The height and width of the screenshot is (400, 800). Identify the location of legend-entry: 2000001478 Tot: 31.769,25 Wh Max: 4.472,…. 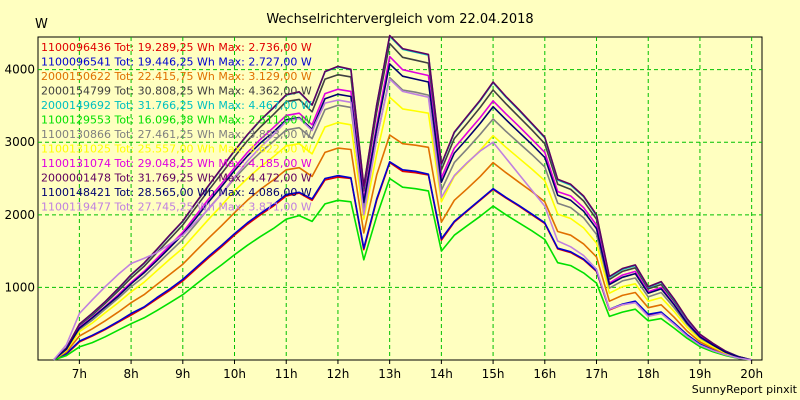
(176, 178).